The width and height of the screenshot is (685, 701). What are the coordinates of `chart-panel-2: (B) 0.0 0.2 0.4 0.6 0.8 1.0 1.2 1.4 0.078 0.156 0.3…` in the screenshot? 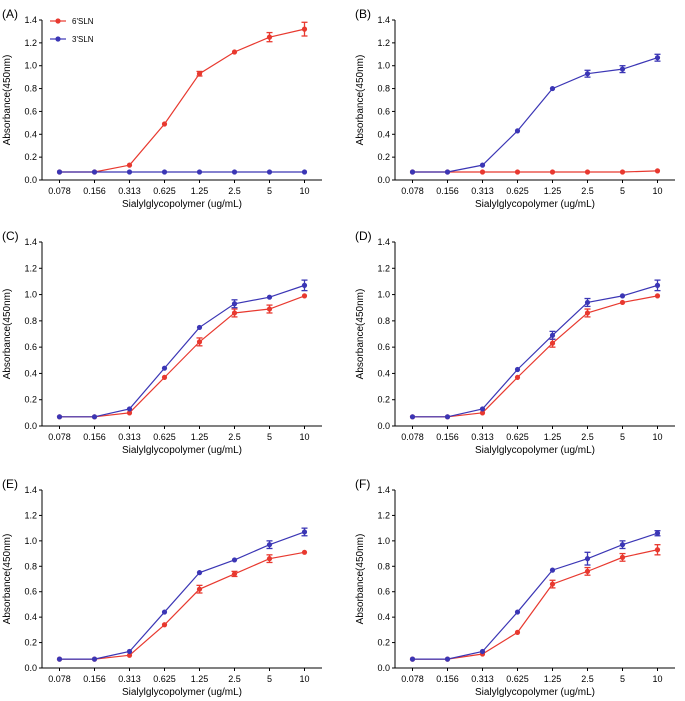 It's located at (515, 108).